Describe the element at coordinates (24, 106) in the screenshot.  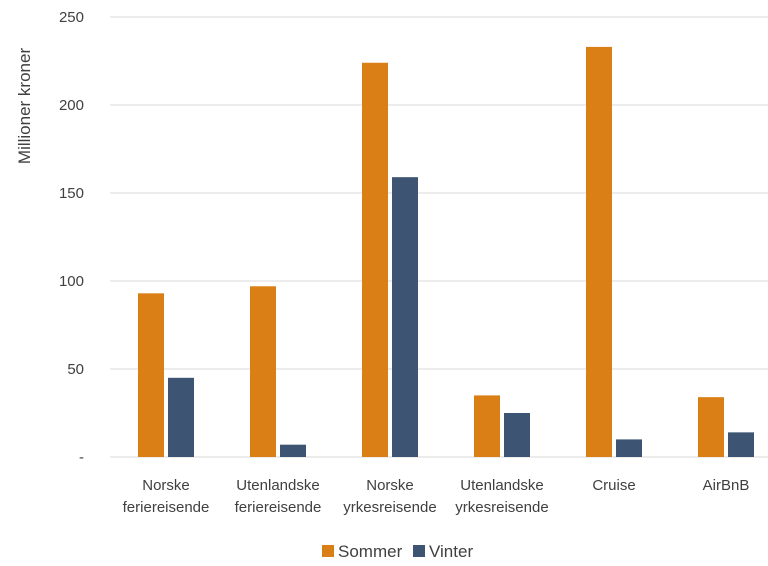
I see `y-axis-title: Millioner kroner` at that location.